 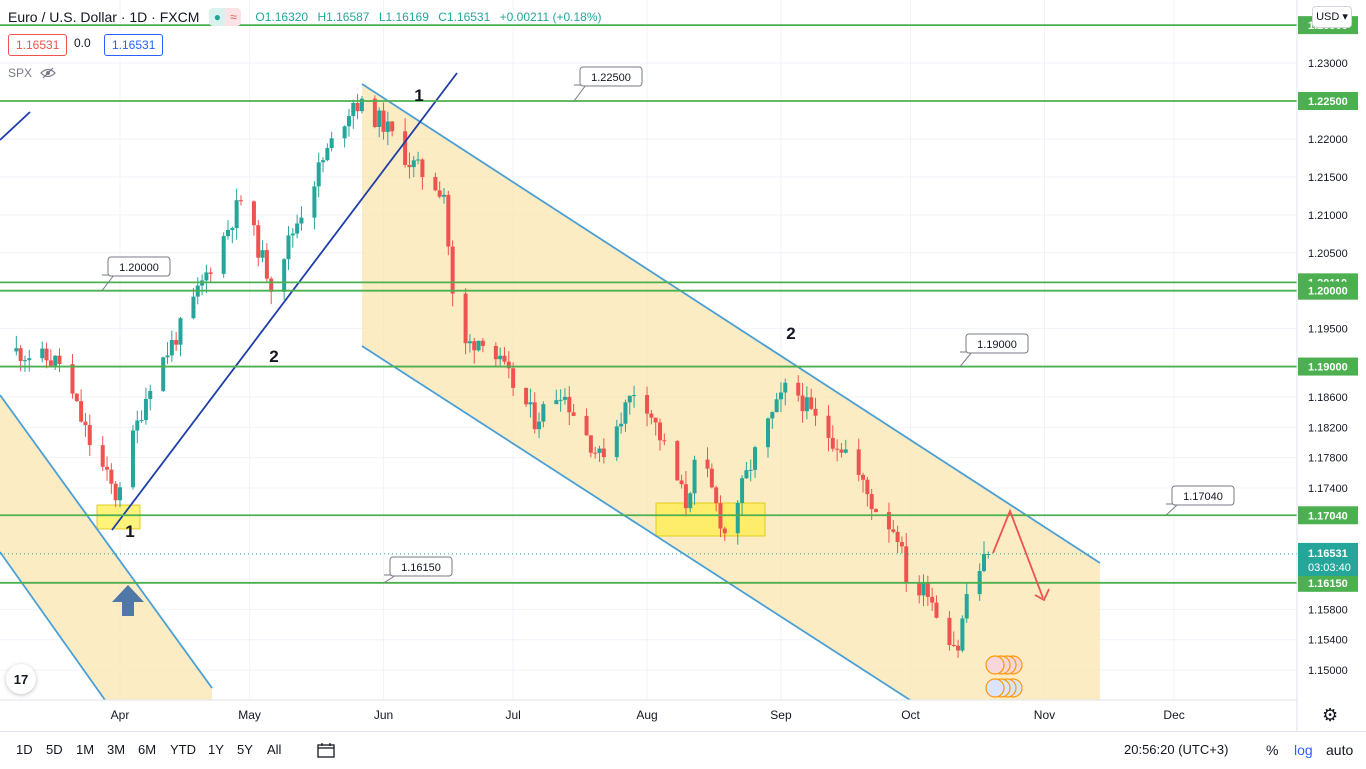 I want to click on gear-icon: ⚙, so click(x=1330, y=715).